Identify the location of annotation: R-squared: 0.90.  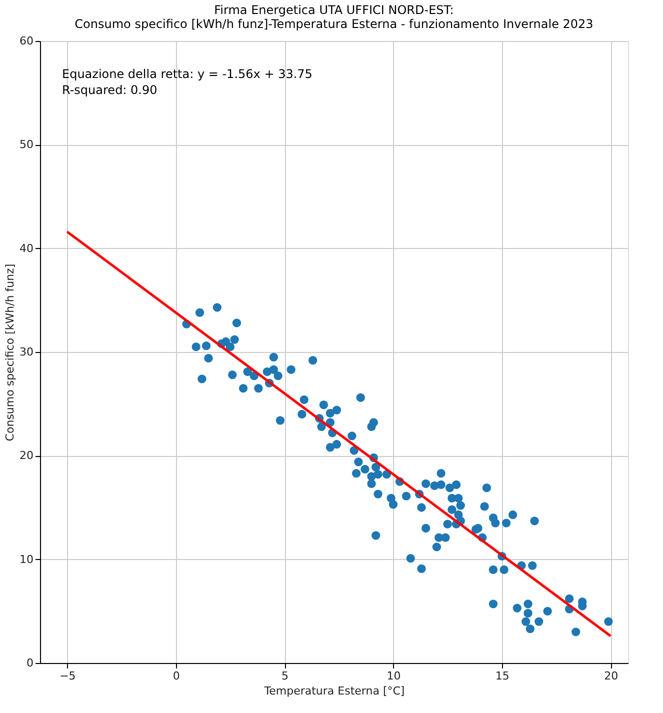
(110, 90).